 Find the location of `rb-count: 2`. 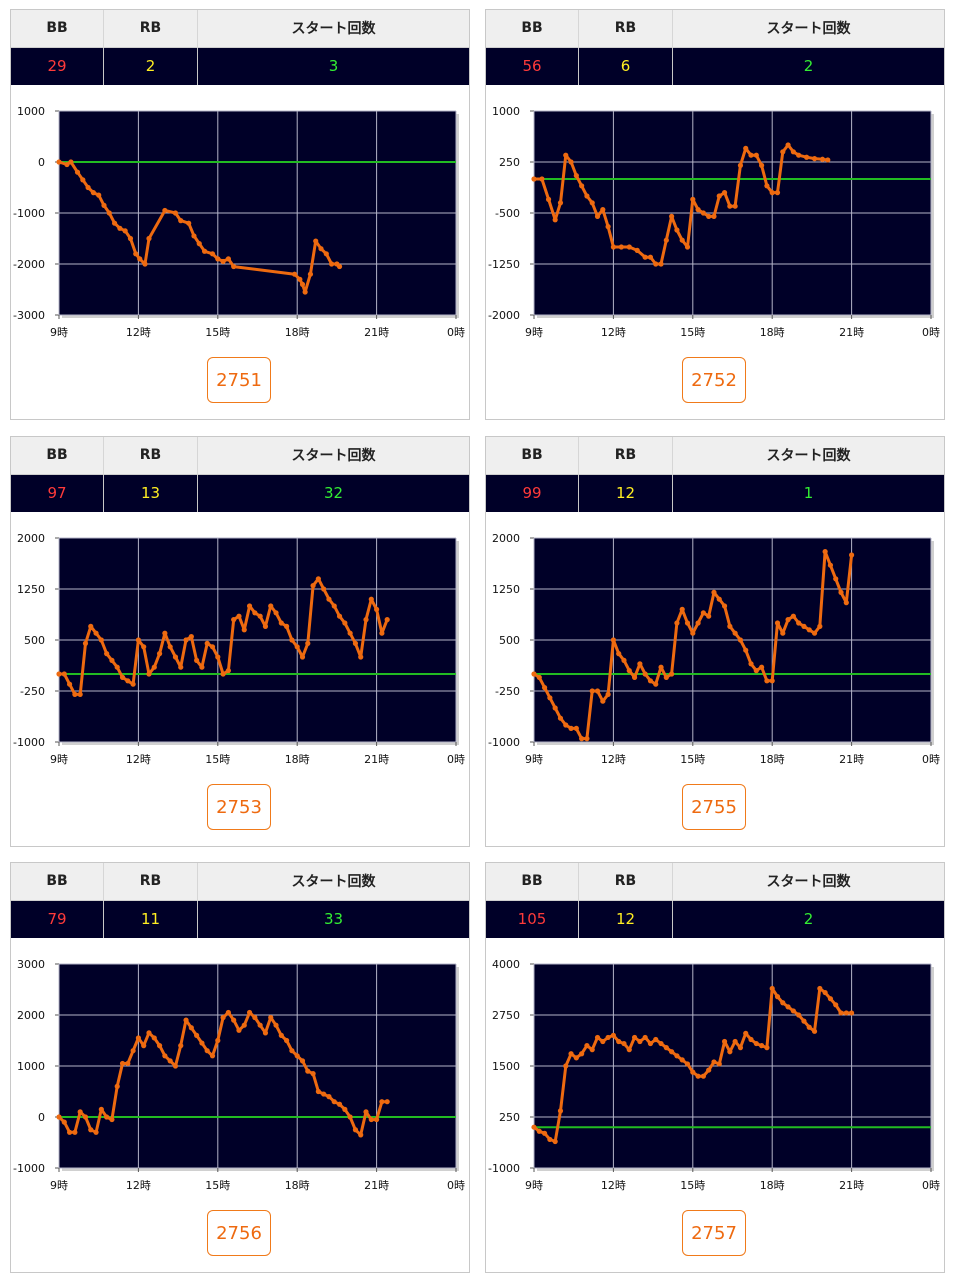

rb-count: 2 is located at coordinates (150, 65).